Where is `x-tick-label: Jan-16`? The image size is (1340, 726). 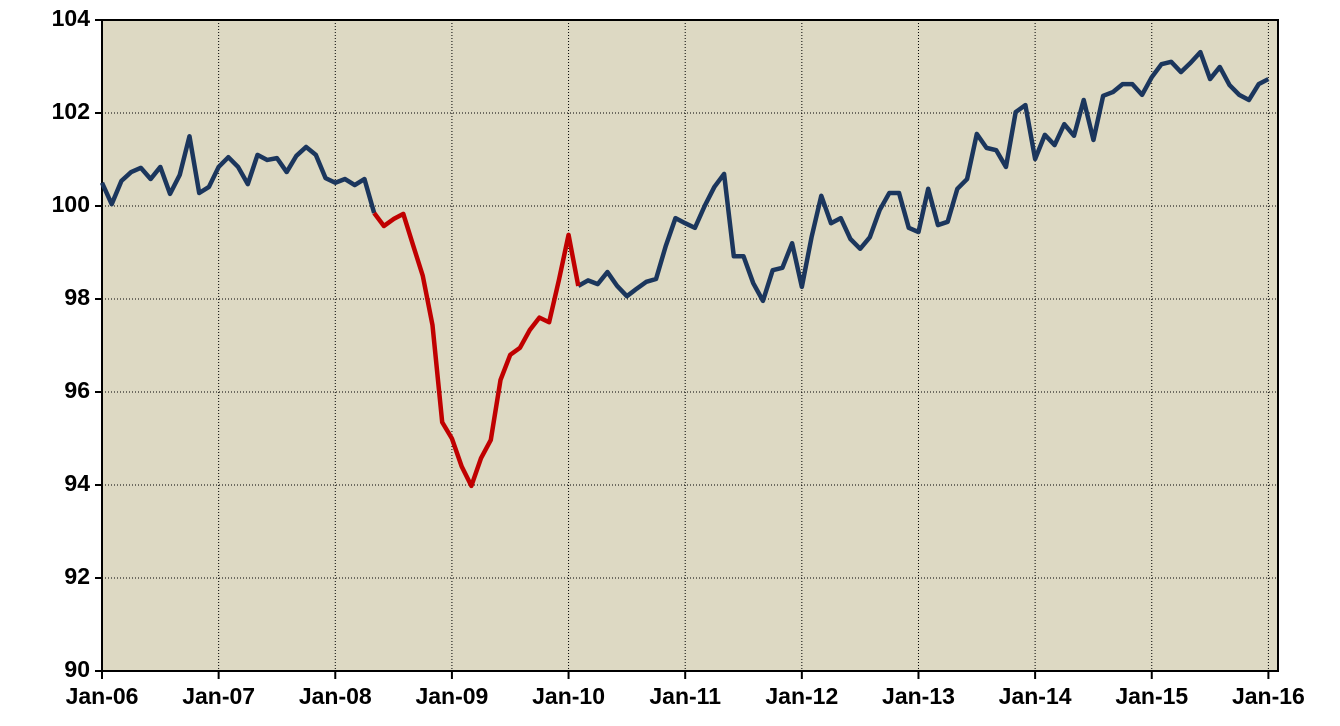 x-tick-label: Jan-16 is located at coordinates (1268, 696).